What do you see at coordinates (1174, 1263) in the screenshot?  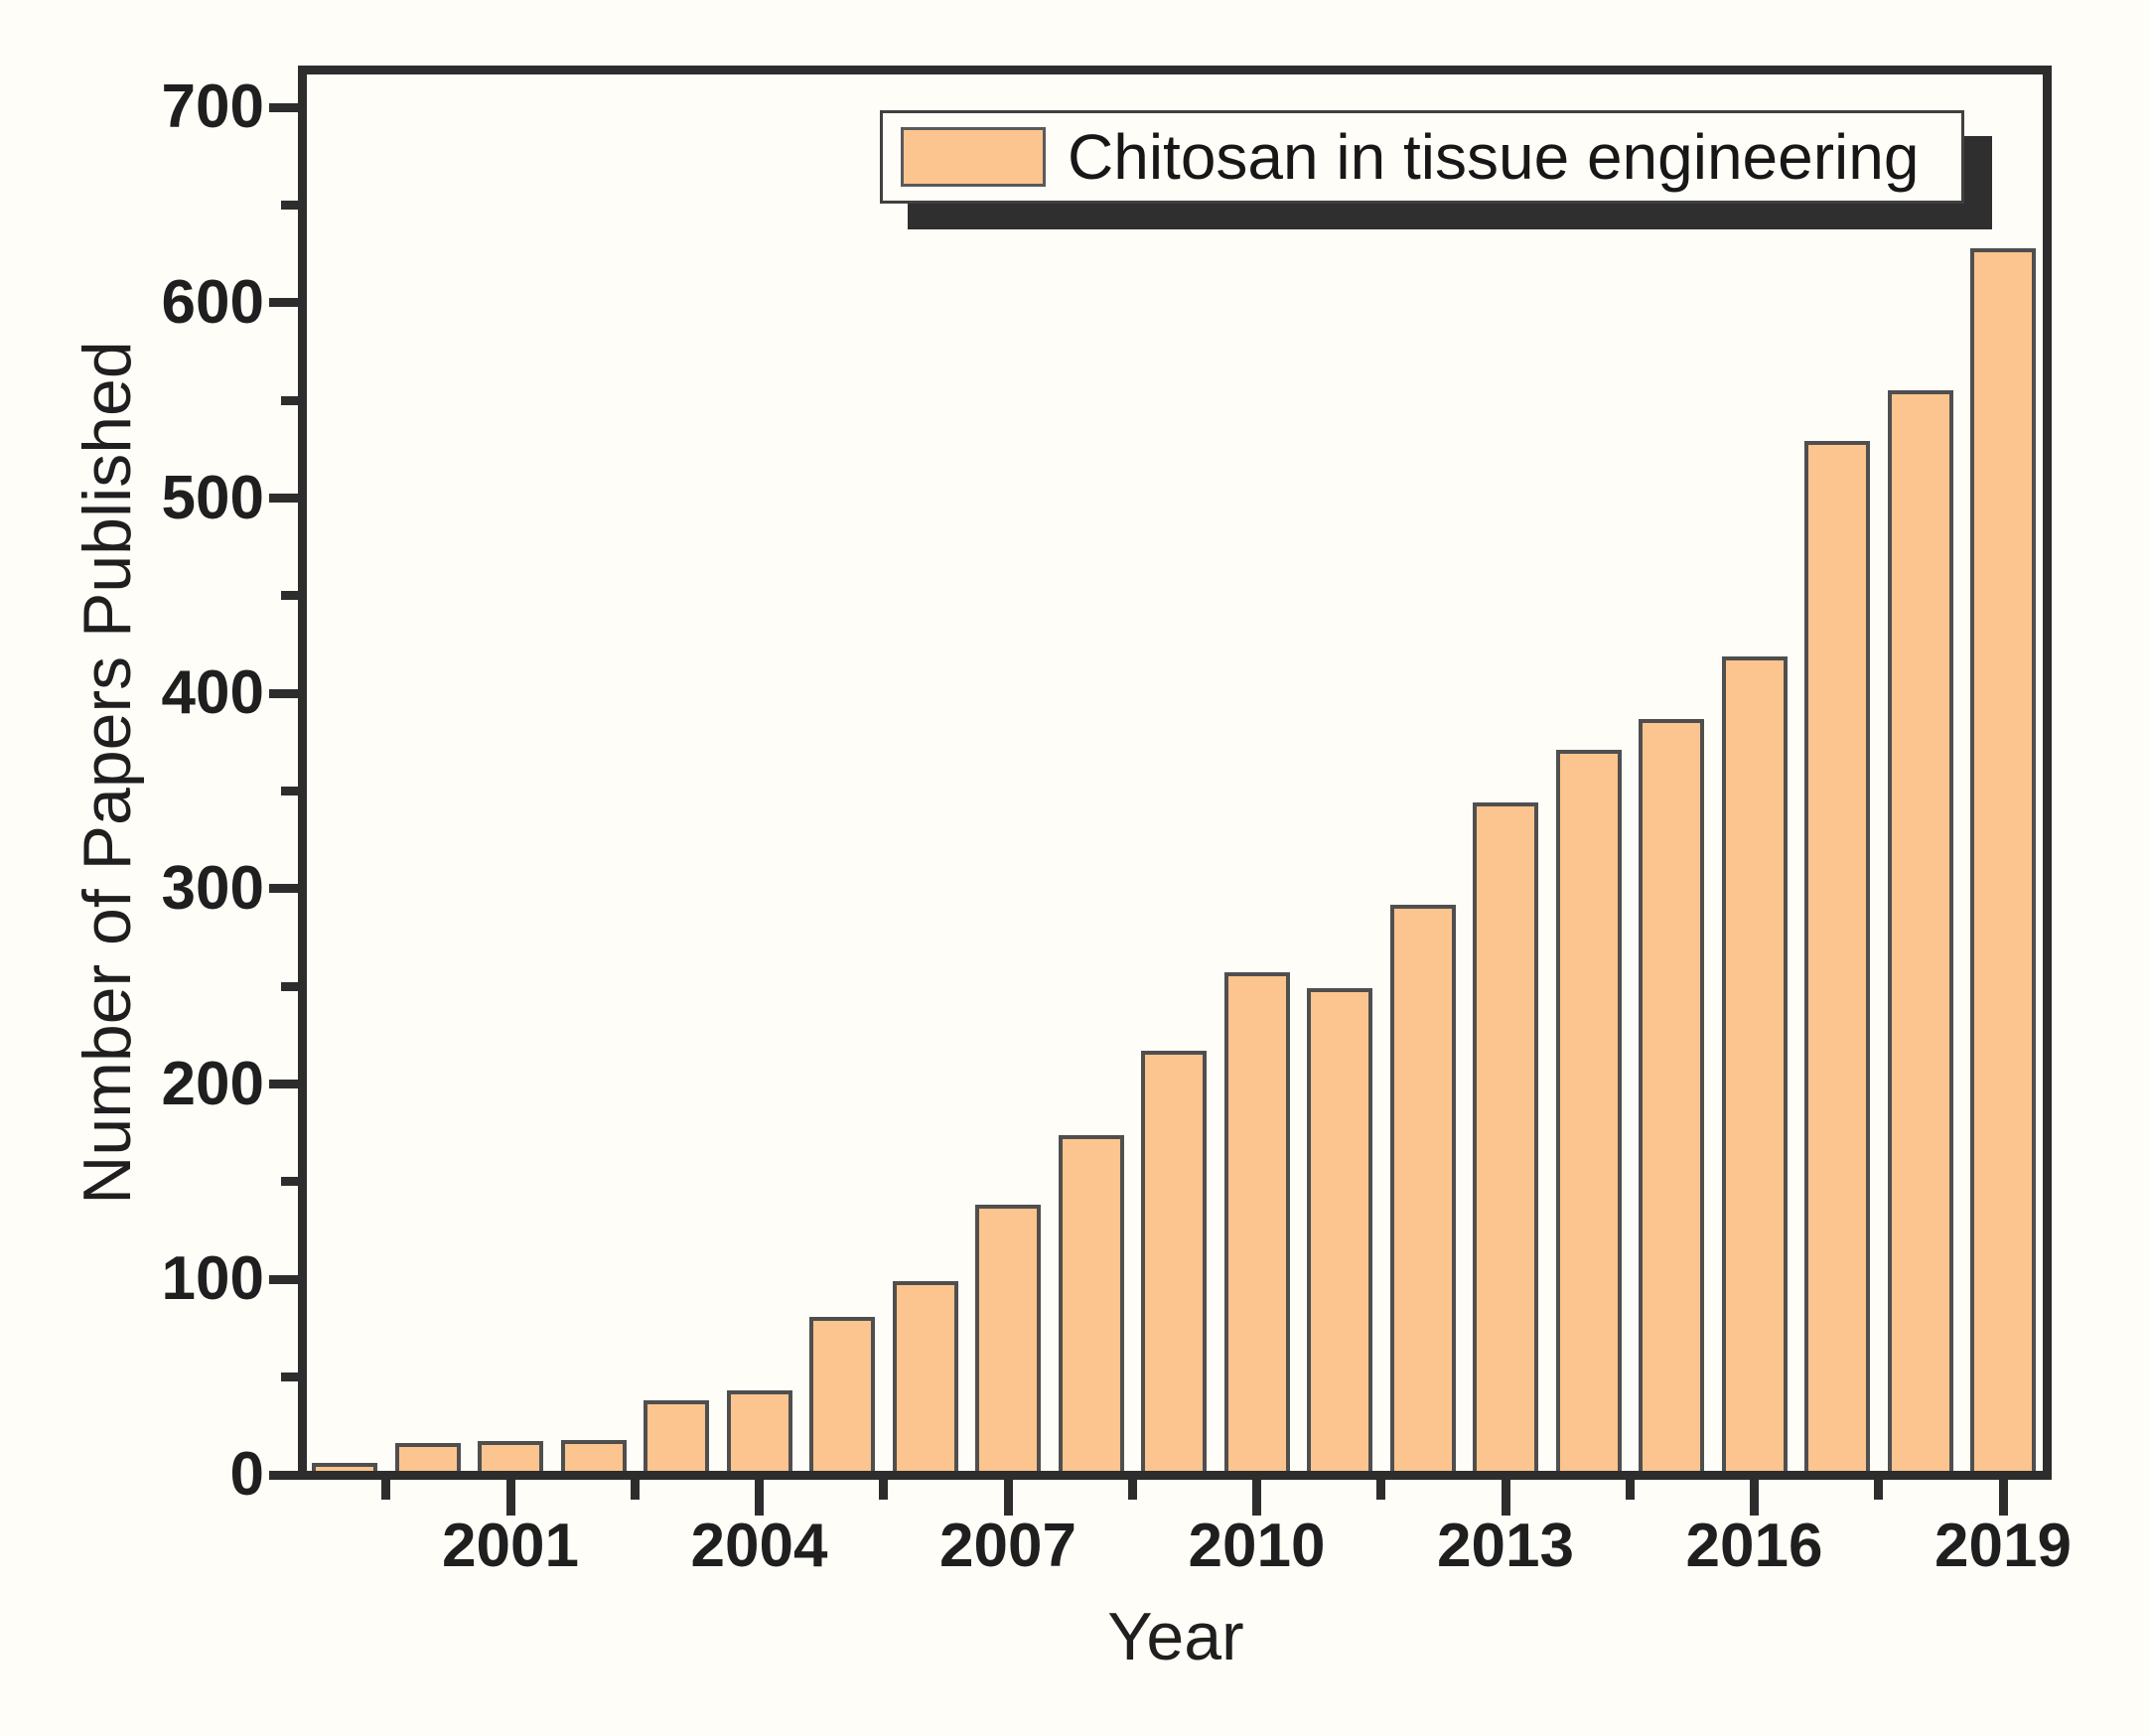 I see `bar-2009` at bounding box center [1174, 1263].